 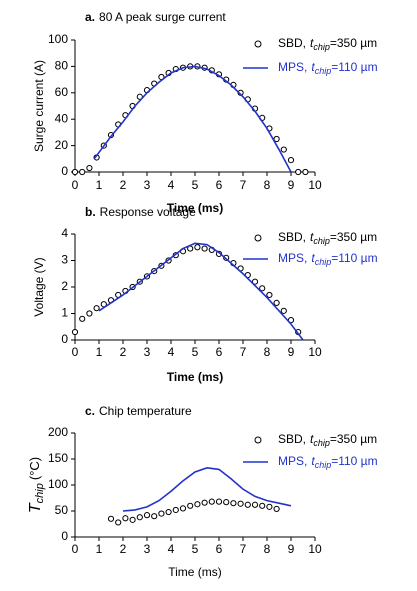 I want to click on y-label-symbol: T, so click(x=35, y=507).